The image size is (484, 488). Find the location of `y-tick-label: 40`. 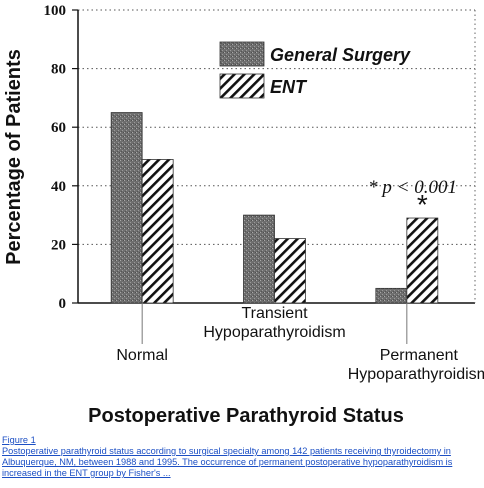

y-tick-label: 40 is located at coordinates (58, 187).